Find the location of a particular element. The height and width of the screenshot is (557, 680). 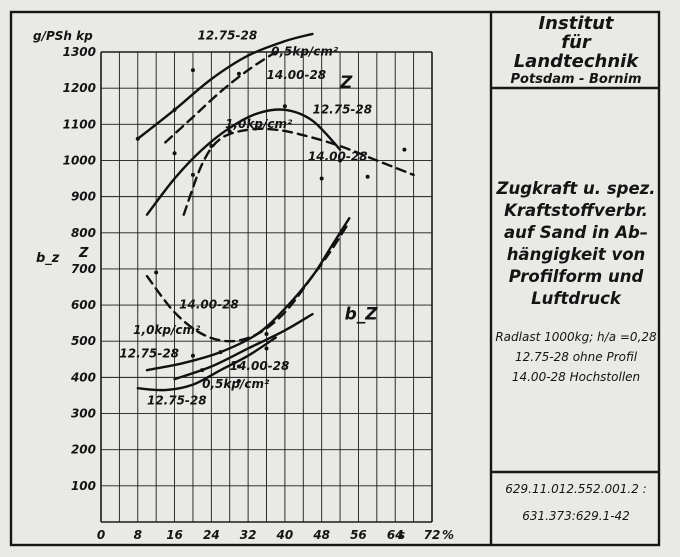

y-axis-symbol-bz: b_z is located at coordinates (48, 258).